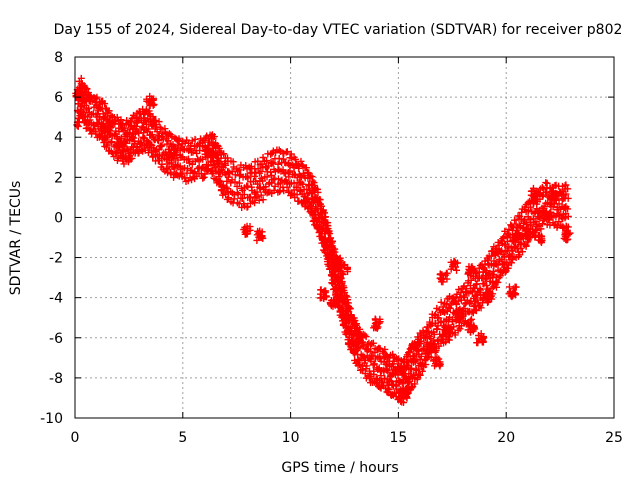 This screenshot has width=640, height=480. What do you see at coordinates (56, 259) in the screenshot?
I see `y-tick-label: -2` at bounding box center [56, 259].